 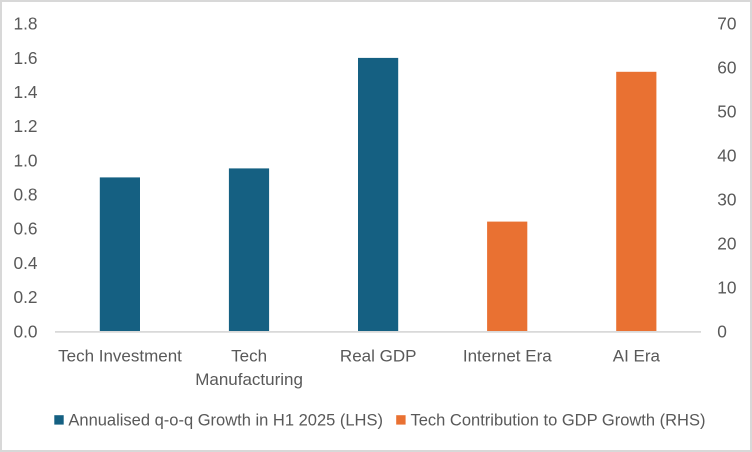 I want to click on svg-text: 0.4, so click(x=25, y=263).